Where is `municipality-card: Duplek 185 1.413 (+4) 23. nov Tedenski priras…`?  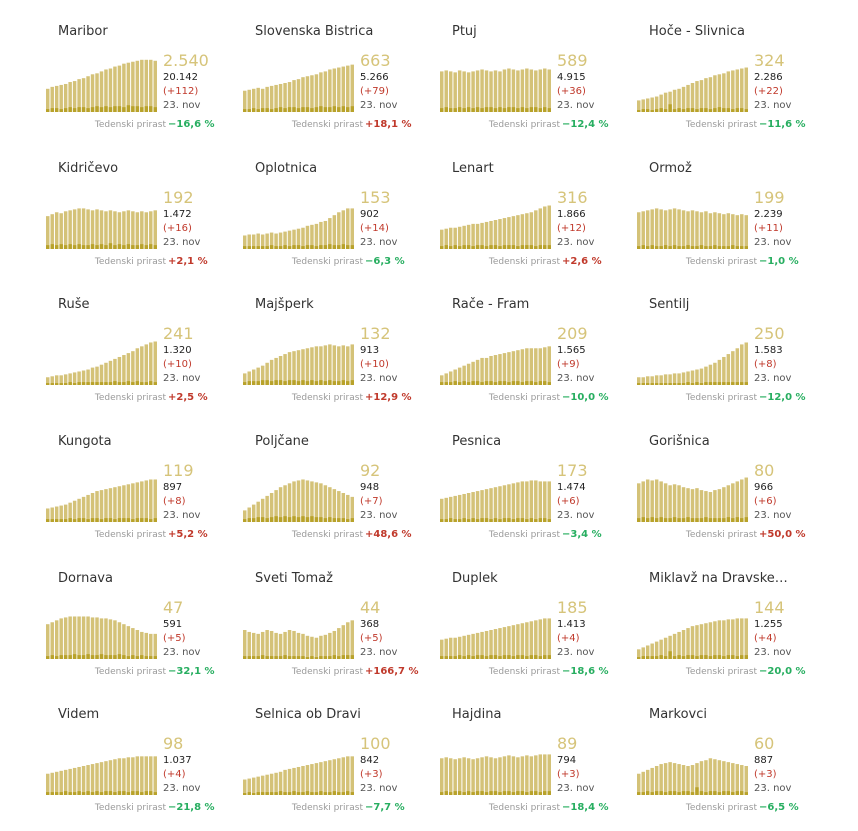 municipality-card: Duplek 185 1.413 (+4) 23. nov Tedenski priras… is located at coordinates (538, 612).